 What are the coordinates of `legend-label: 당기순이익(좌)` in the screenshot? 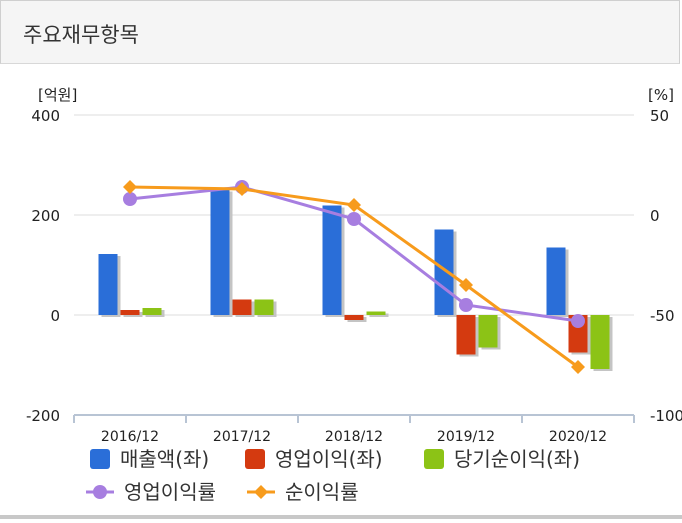 It's located at (517, 459).